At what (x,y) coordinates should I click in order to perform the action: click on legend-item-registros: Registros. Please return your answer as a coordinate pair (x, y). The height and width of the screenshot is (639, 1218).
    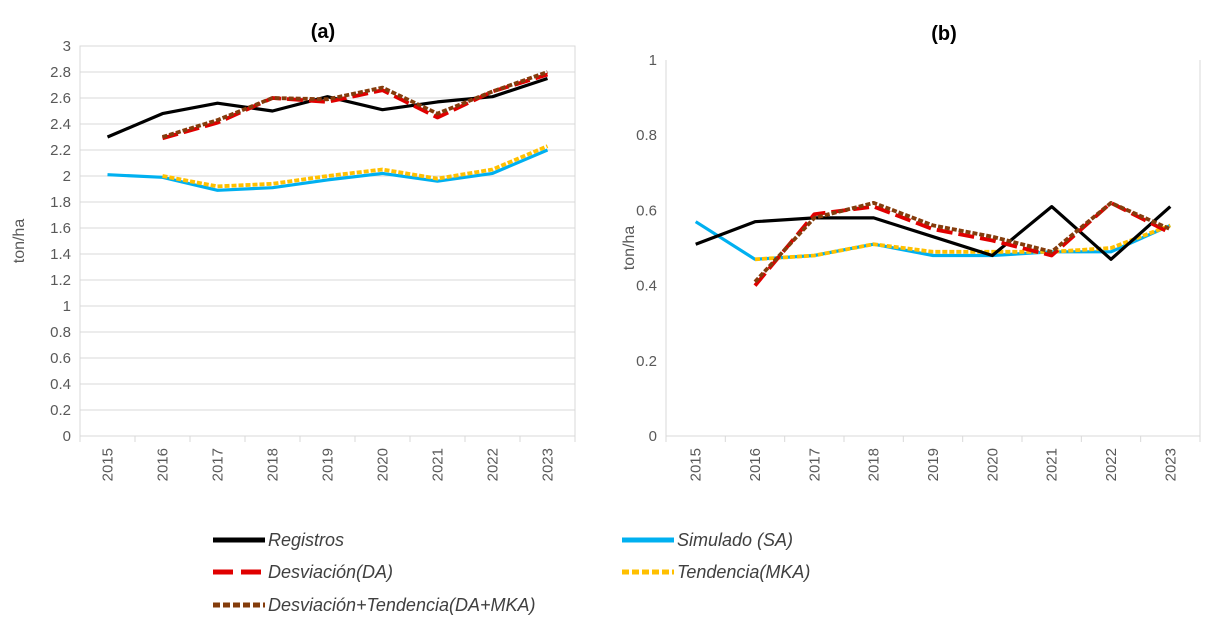
    Looking at the image, I should click on (278, 540).